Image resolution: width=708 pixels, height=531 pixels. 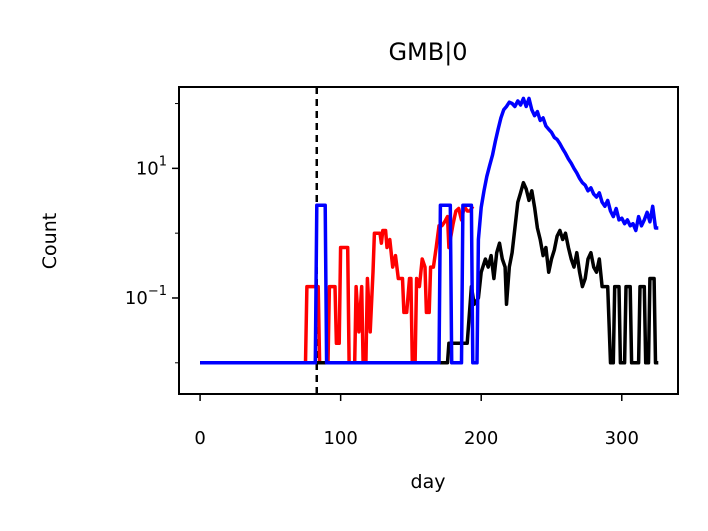 What do you see at coordinates (481, 438) in the screenshot?
I see `x-tick-label: 200` at bounding box center [481, 438].